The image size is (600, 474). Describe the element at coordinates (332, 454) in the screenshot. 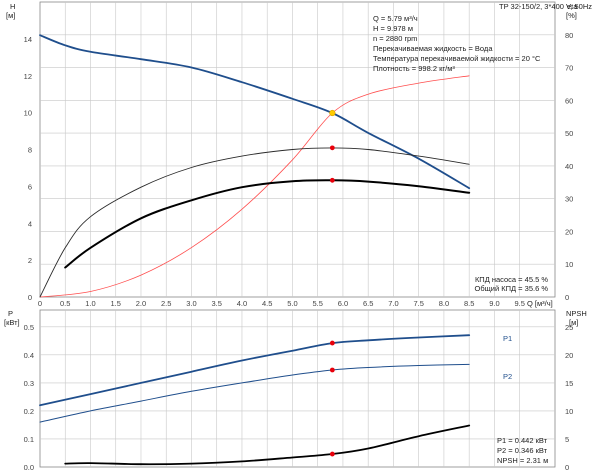

I see `duty-point-npsh` at that location.